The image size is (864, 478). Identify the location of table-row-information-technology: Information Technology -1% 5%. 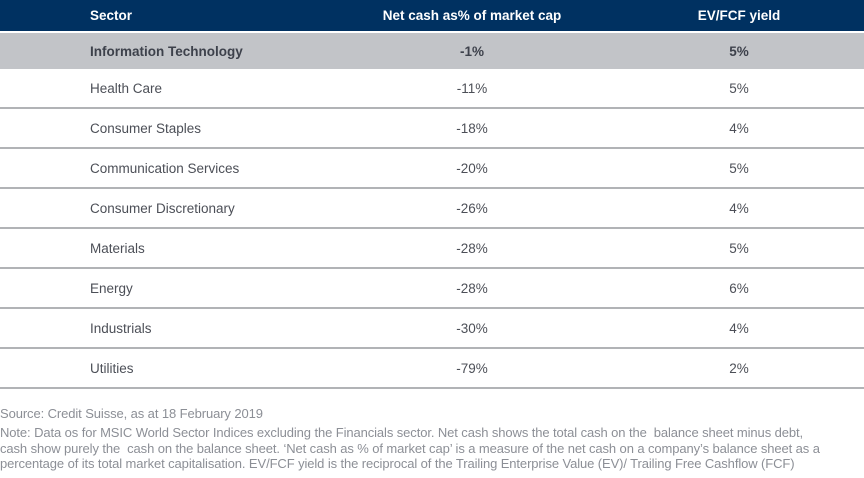
(432, 51).